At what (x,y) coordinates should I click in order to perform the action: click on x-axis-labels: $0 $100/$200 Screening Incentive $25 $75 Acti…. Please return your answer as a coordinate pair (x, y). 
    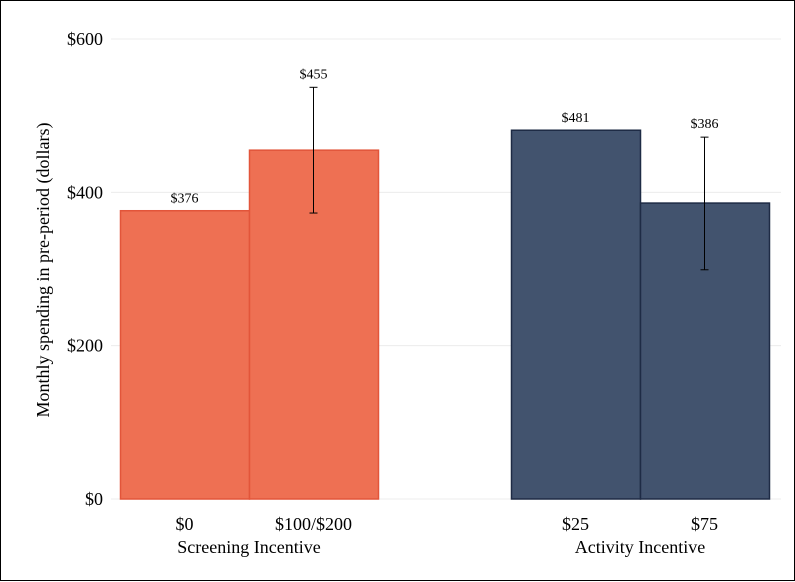
    Looking at the image, I should click on (447, 535).